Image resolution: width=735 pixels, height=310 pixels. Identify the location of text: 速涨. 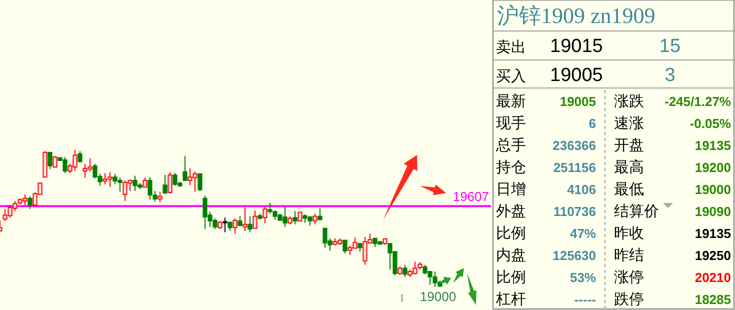
(629, 123).